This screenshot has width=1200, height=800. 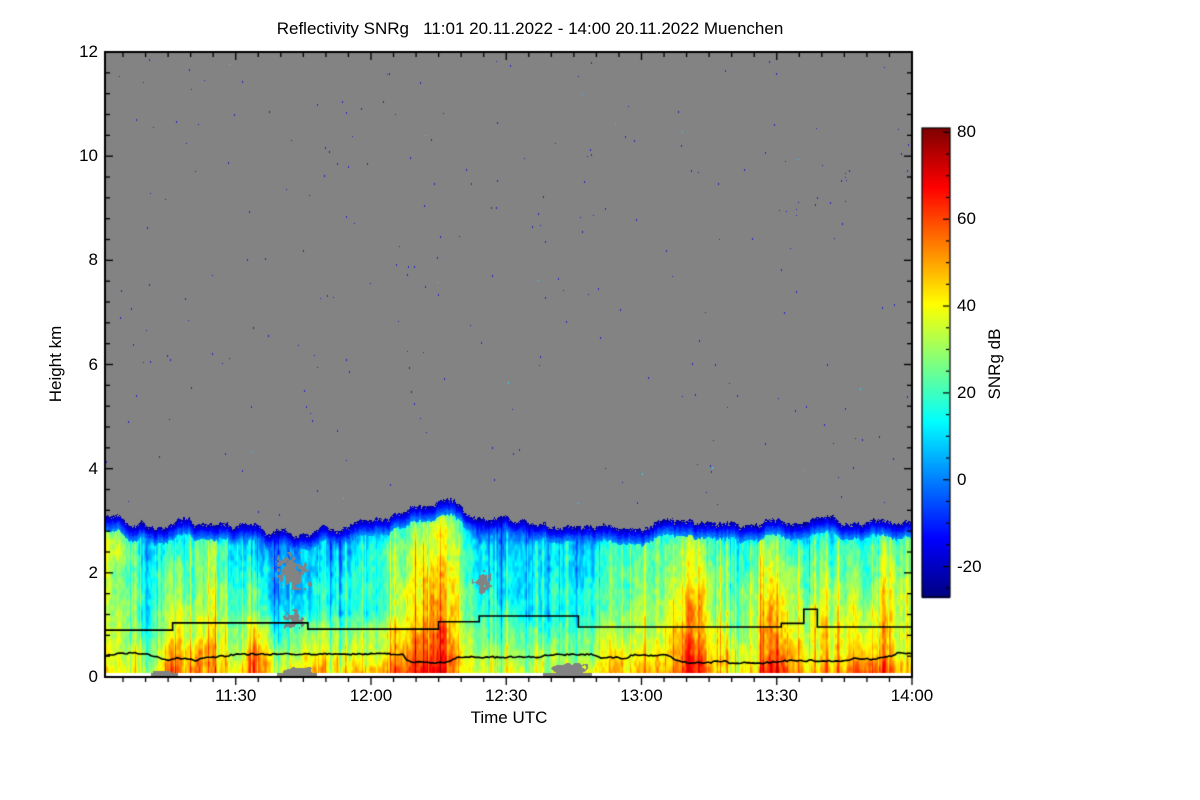 I want to click on y-tick-label: 0, so click(x=93, y=676).